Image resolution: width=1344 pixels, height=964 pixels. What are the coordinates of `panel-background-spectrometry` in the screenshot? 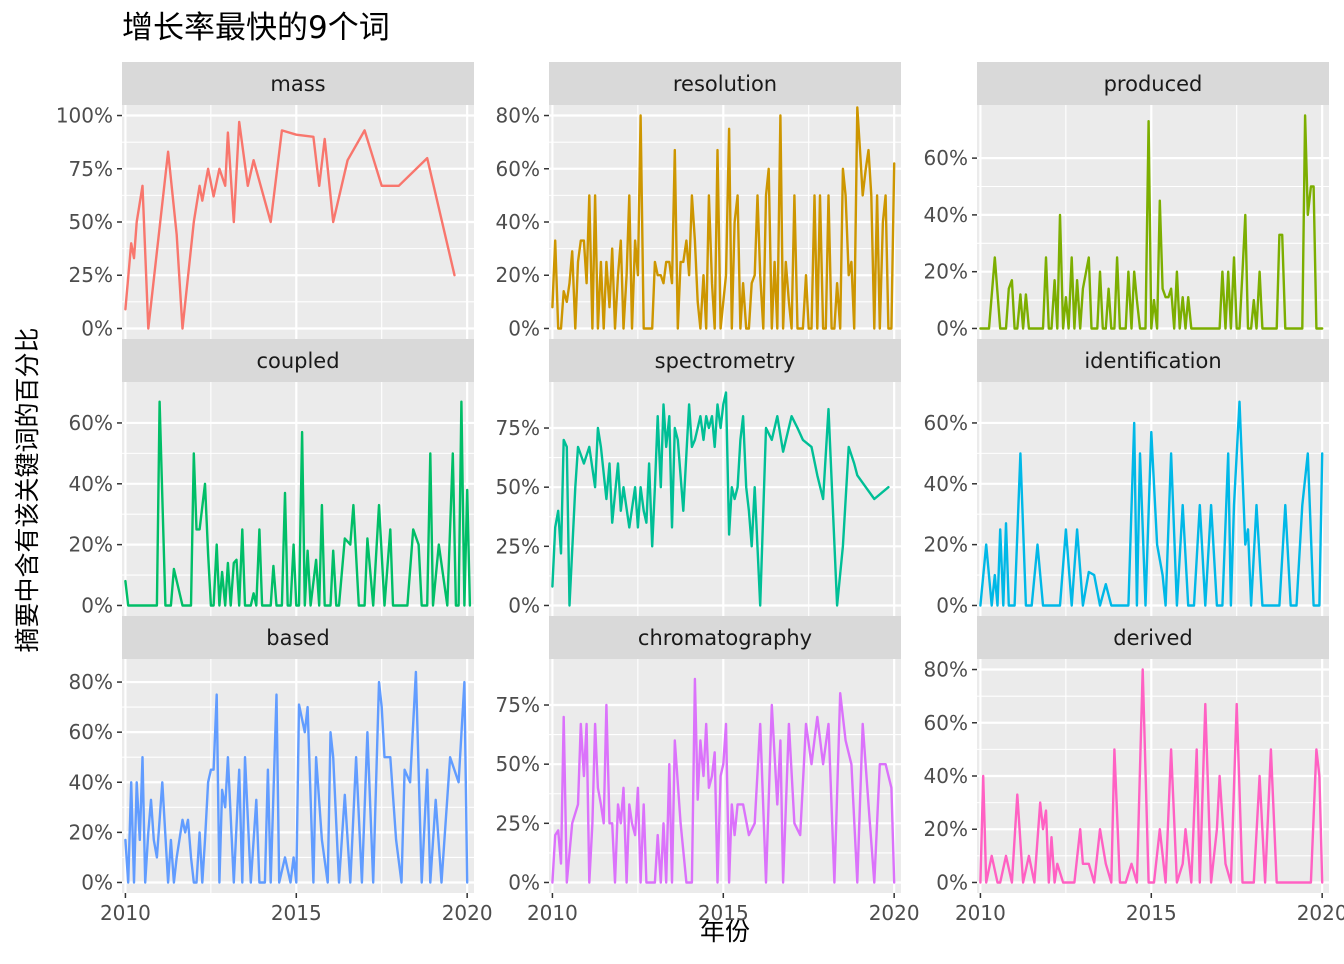 It's located at (725, 499).